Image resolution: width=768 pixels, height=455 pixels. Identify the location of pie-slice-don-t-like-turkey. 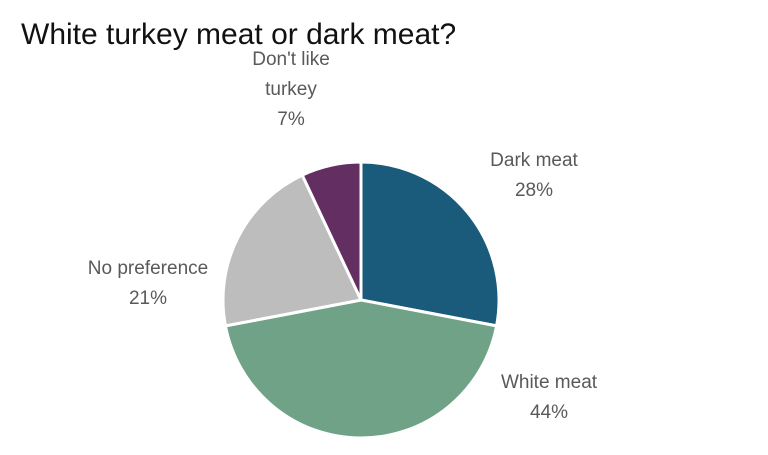
(331, 231).